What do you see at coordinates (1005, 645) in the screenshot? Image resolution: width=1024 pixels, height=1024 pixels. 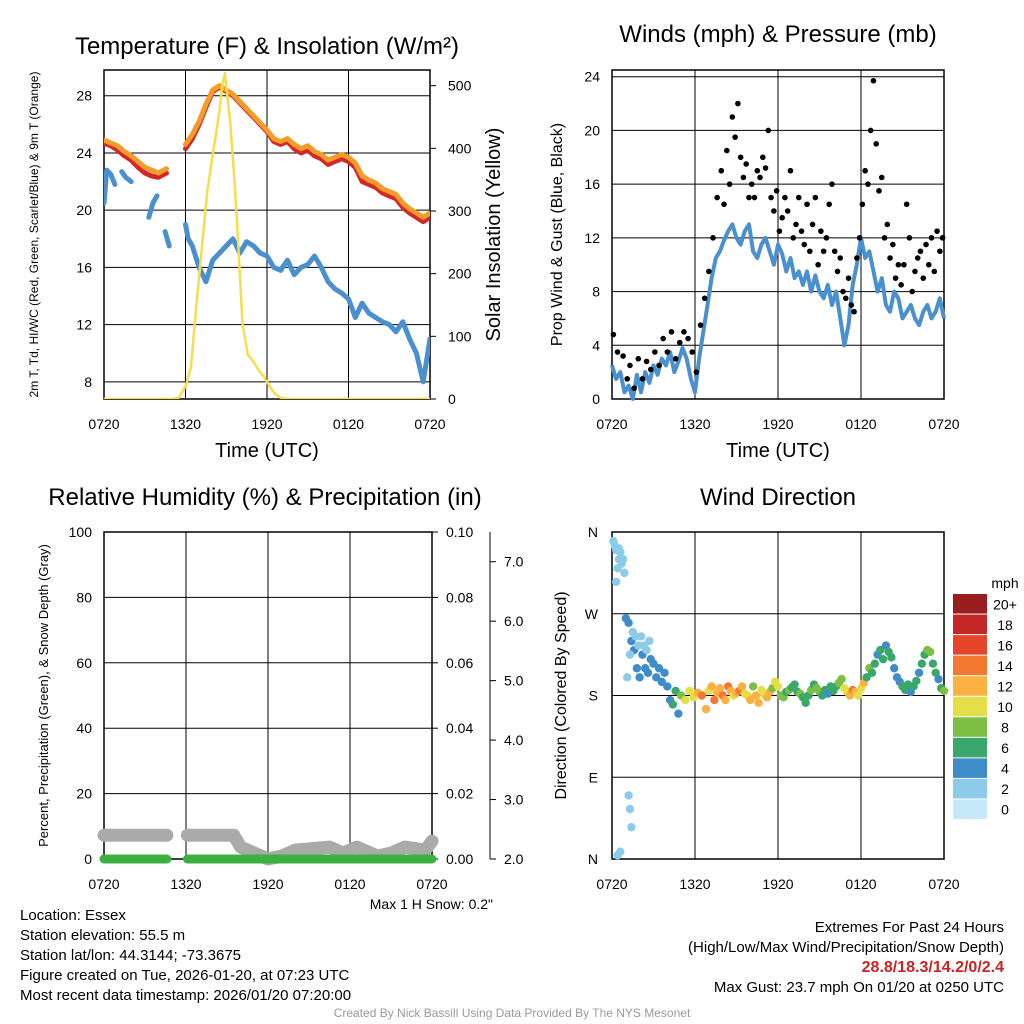 I see `colorbar-label: 16` at bounding box center [1005, 645].